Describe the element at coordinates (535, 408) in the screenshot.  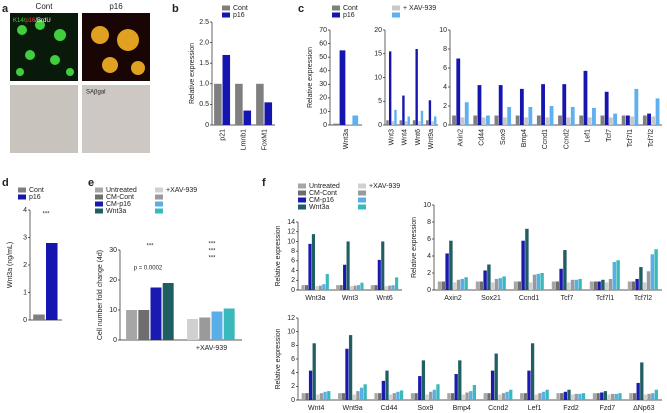
I see `x-tick-label: Lef1` at that location.